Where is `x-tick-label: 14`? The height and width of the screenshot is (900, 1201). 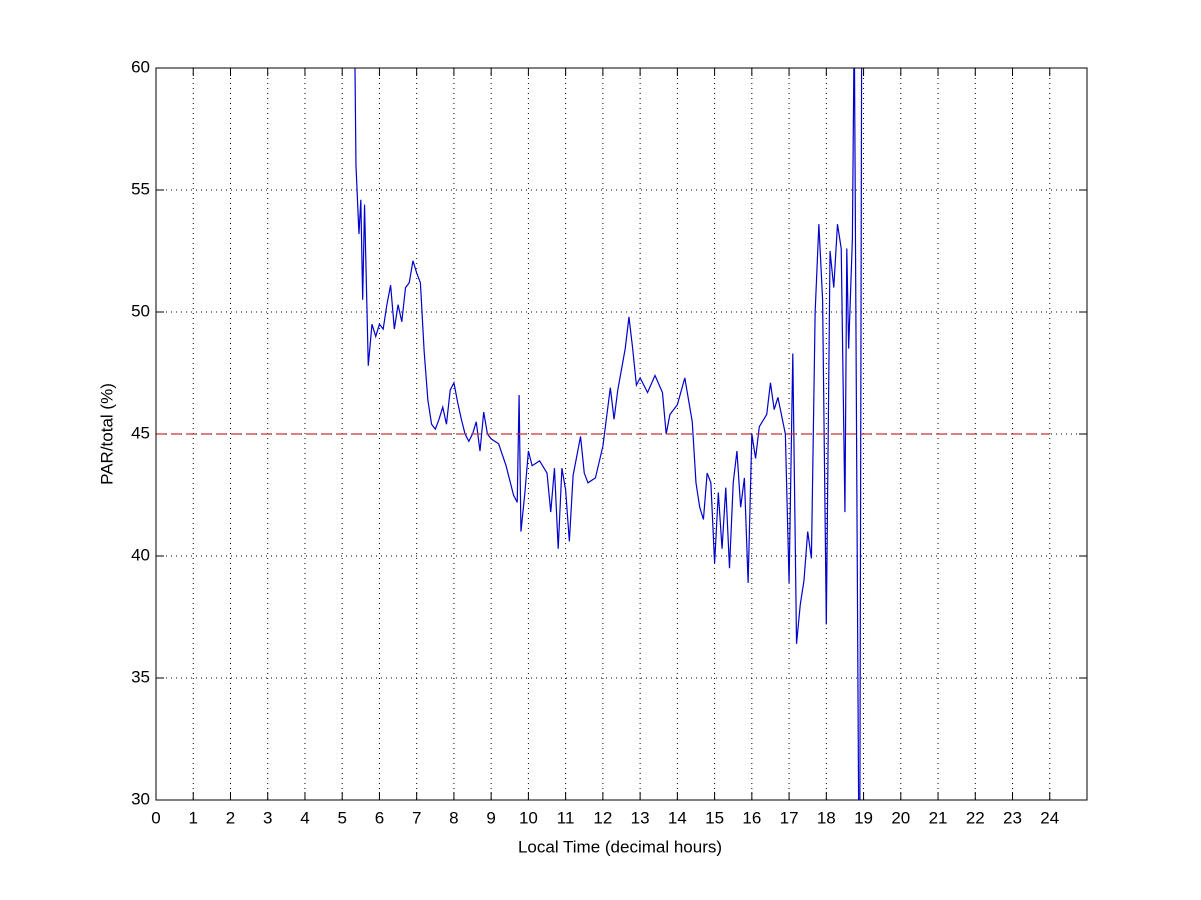 x-tick-label: 14 is located at coordinates (677, 817).